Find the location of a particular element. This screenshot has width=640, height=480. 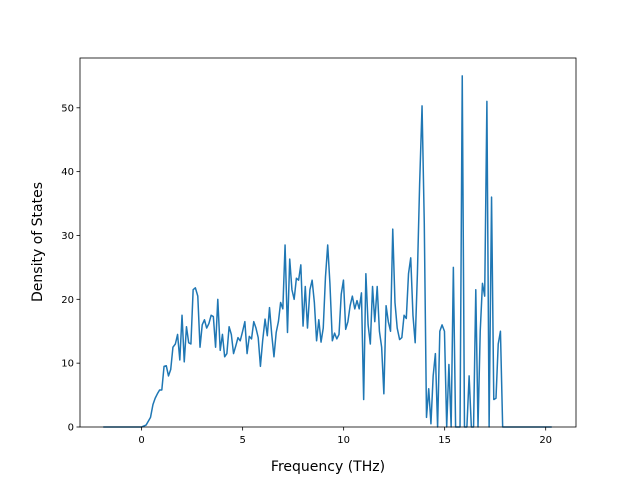

y-tick-label: 20 is located at coordinates (67, 300).